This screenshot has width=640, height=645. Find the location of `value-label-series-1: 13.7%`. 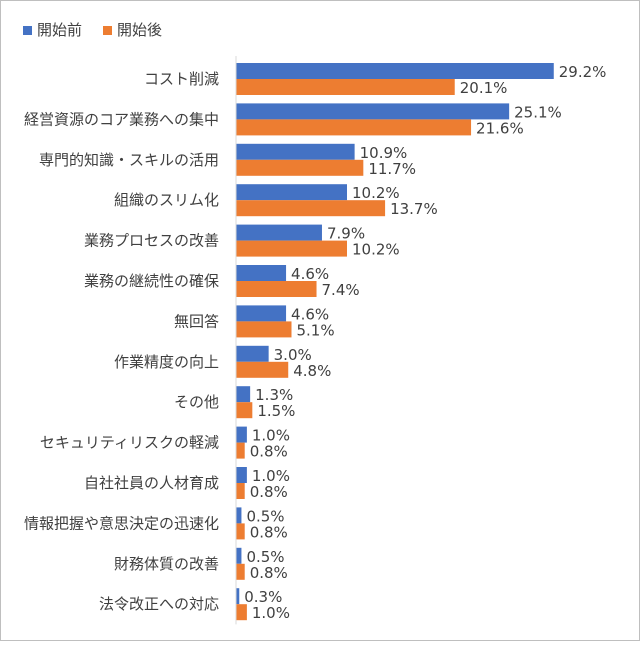

value-label-series-1: 13.7% is located at coordinates (414, 209).